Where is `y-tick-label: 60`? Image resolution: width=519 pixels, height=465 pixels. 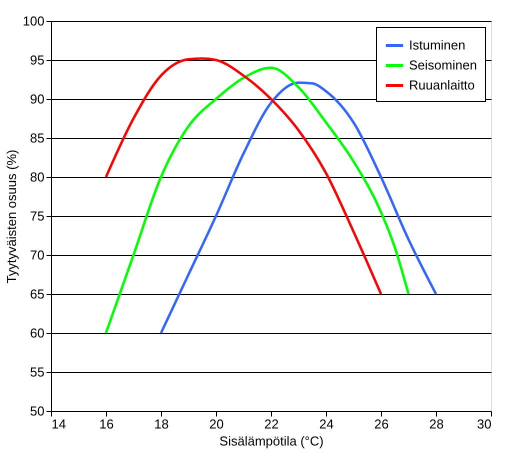 y-tick-label: 60 is located at coordinates (37, 333).